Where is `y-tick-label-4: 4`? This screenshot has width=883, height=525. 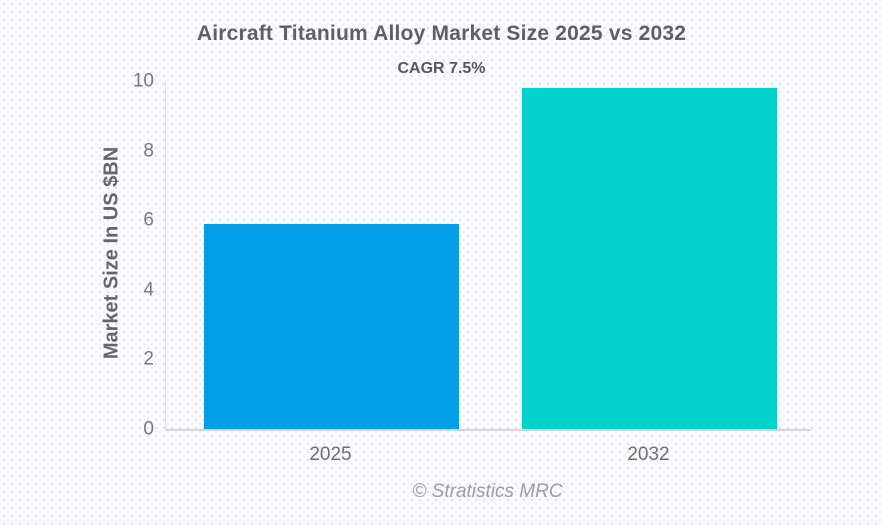
y-tick-label-4: 4 is located at coordinates (148, 290).